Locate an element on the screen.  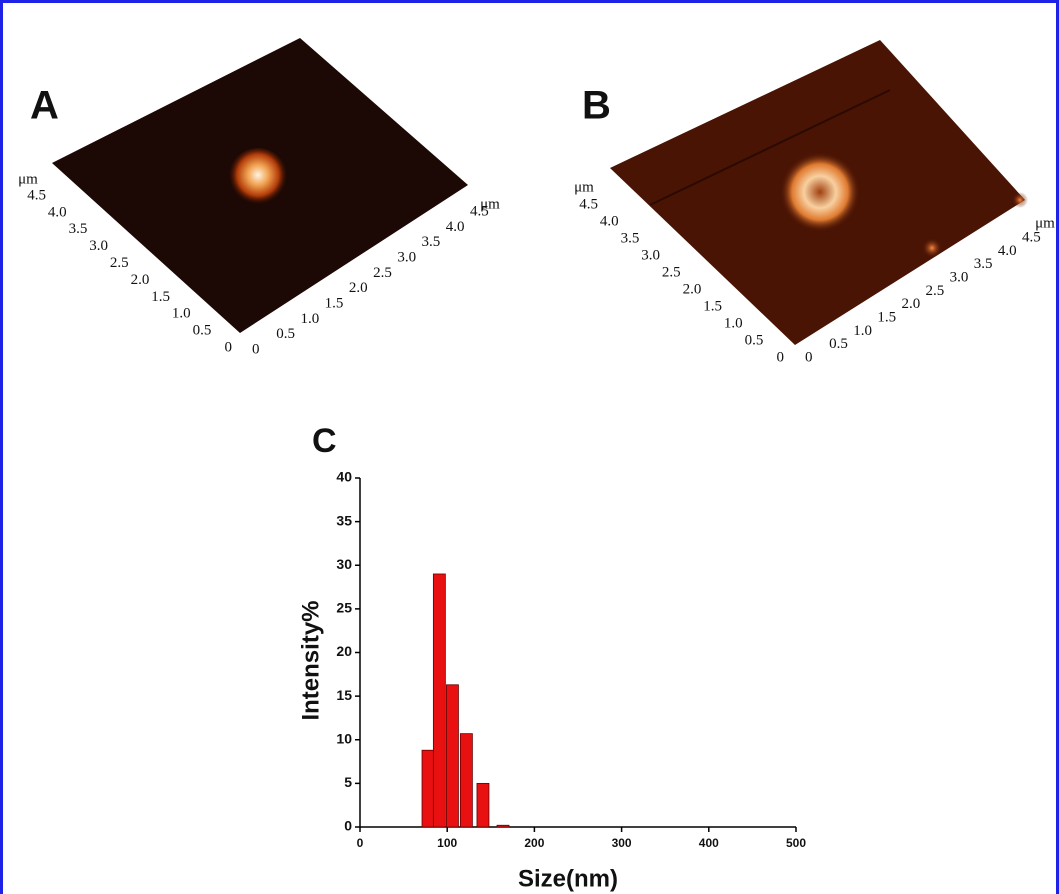
x-tick-label: 400 is located at coordinates (709, 843).